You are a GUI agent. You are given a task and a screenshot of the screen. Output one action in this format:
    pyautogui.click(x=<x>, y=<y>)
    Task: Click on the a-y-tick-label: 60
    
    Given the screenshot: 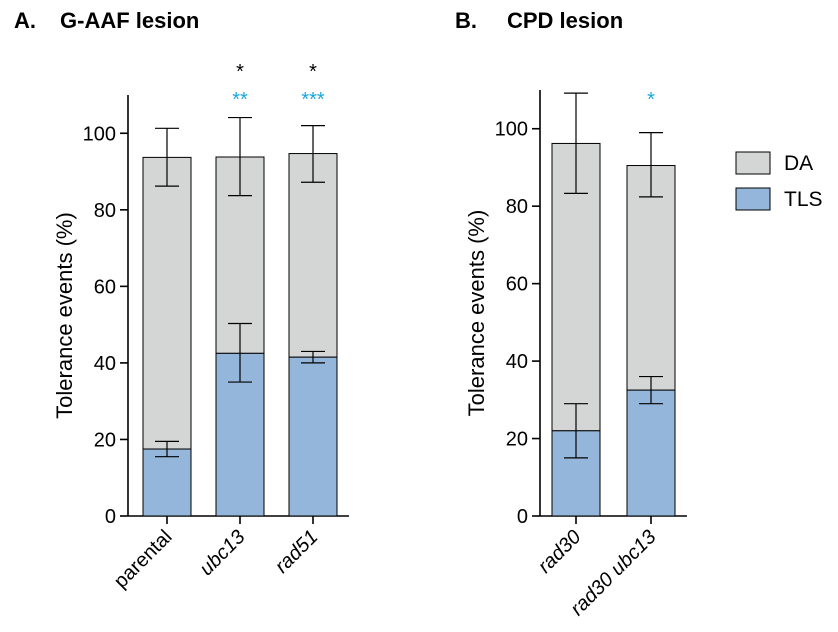 What is the action you would take?
    pyautogui.click(x=105, y=287)
    